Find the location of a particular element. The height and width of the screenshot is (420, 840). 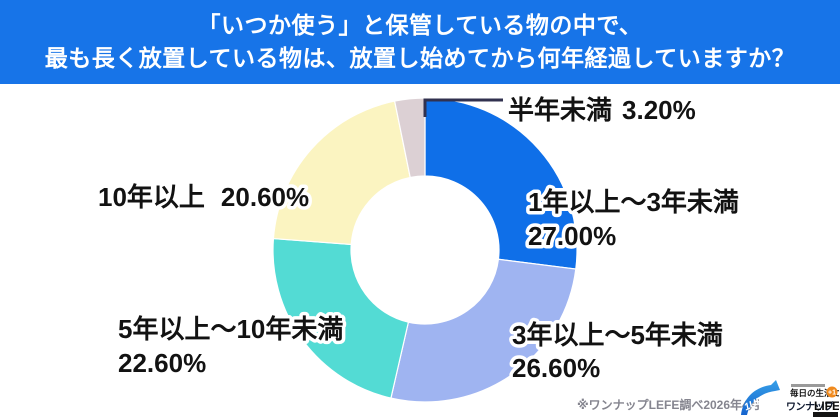

label-3to5-value: 26.60% is located at coordinates (556, 368).